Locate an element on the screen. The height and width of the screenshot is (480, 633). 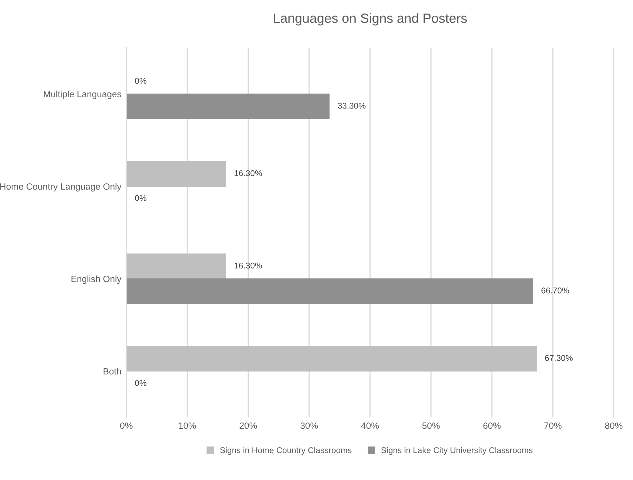
y-tick-label: Multiple Languages is located at coordinates (83, 95).